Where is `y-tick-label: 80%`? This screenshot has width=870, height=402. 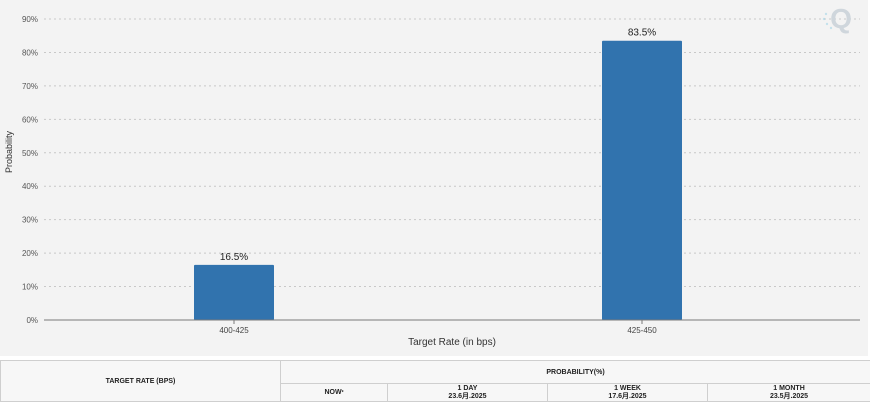 y-tick-label: 80% is located at coordinates (30, 52).